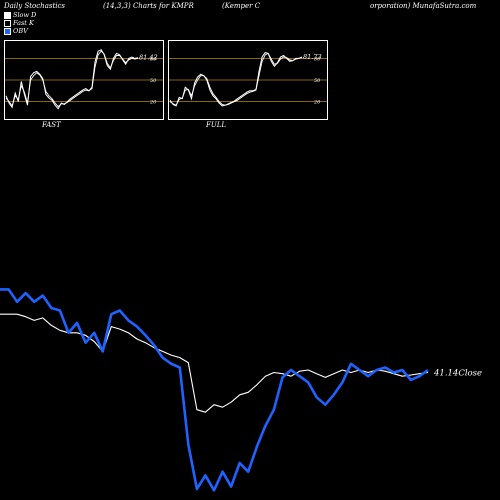  Describe the element at coordinates (153, 103) in the screenshot. I see `fast-tick-label: 20` at that location.